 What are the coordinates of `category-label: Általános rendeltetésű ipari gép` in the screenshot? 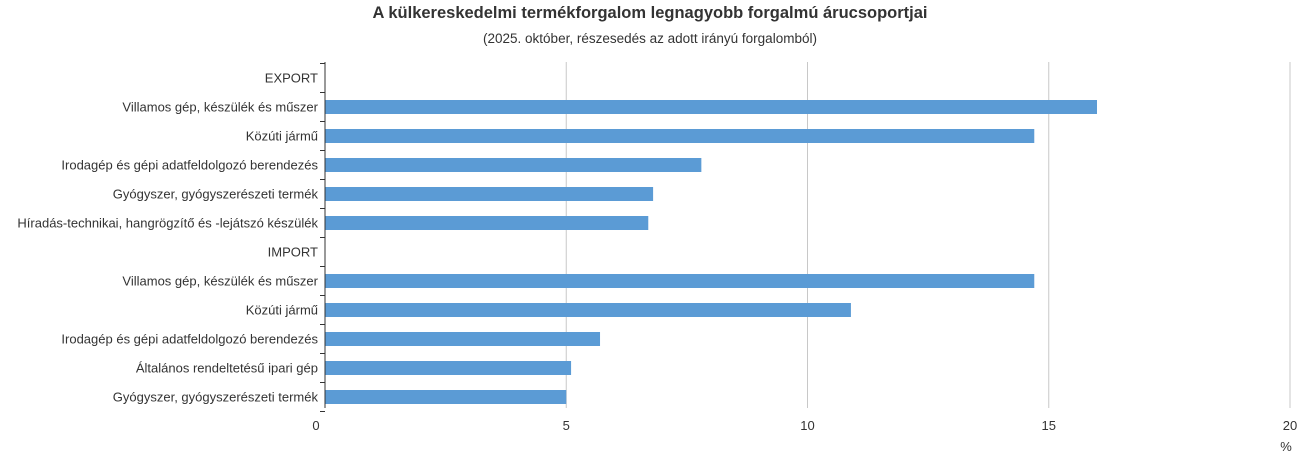 It's located at (227, 368).